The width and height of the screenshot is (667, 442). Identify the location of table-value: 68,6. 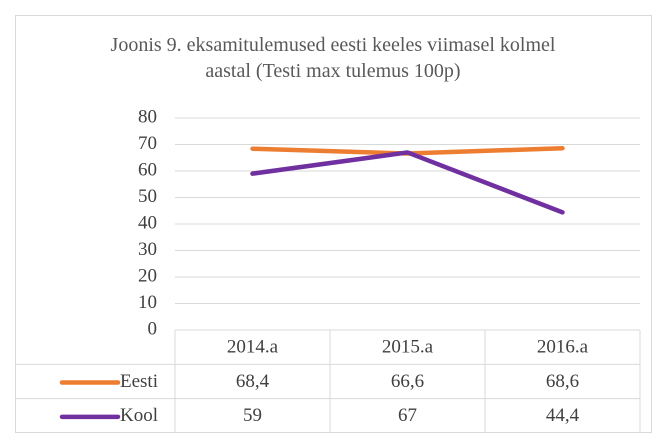
(562, 381).